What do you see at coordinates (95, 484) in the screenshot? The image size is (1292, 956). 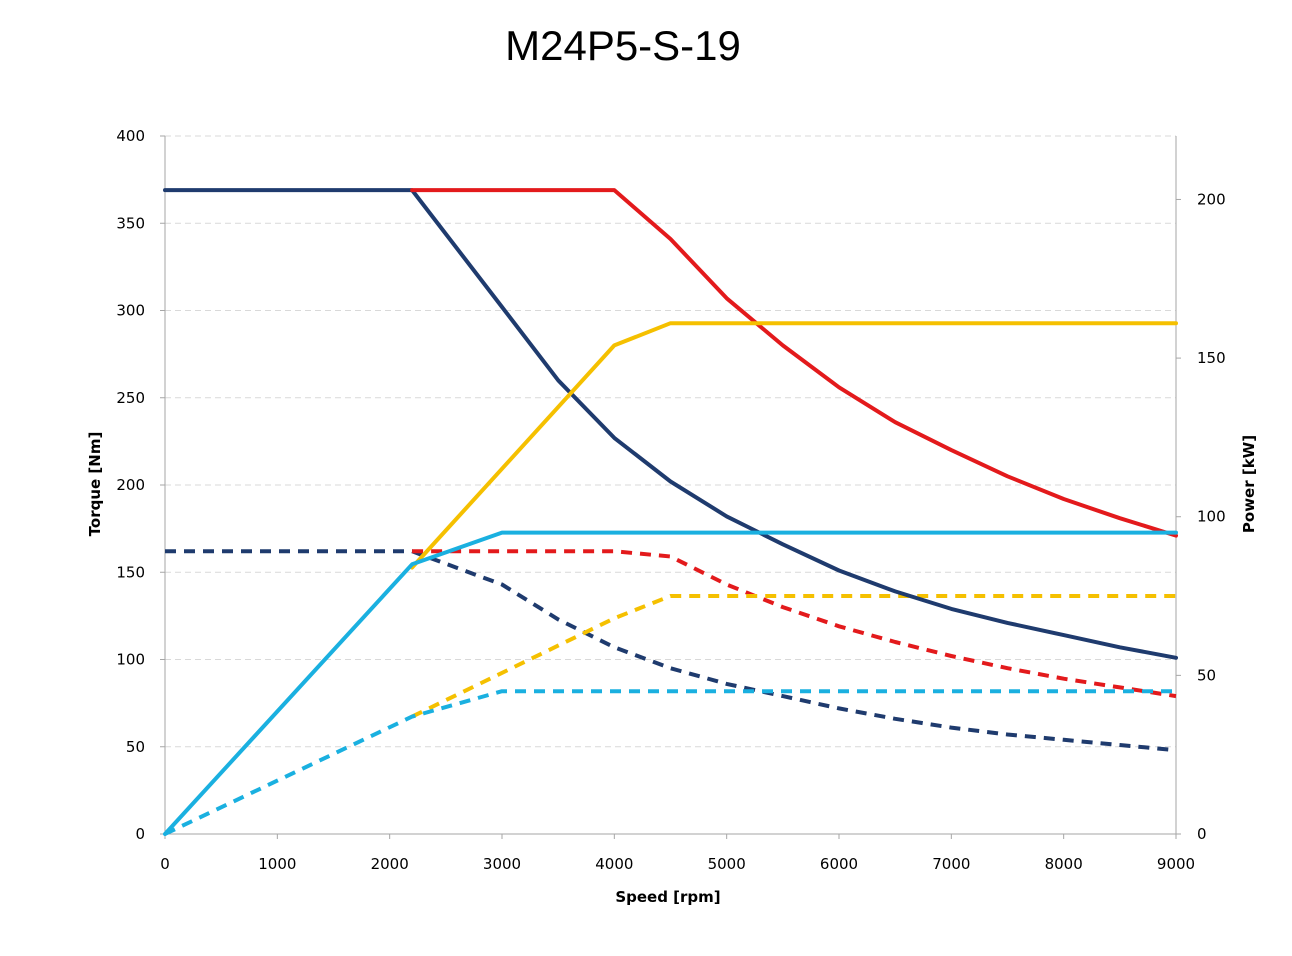 I see `y-axis-label: Torque [Nm]` at bounding box center [95, 484].